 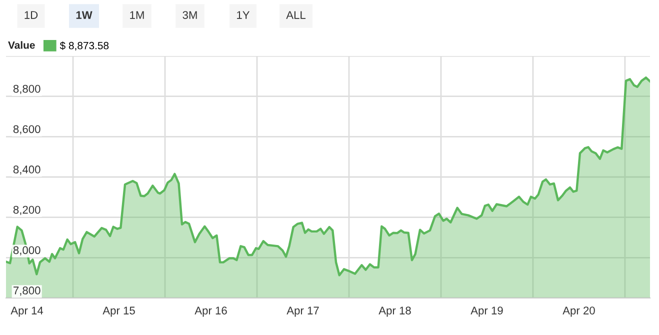 I want to click on text: ALL, so click(x=296, y=15).